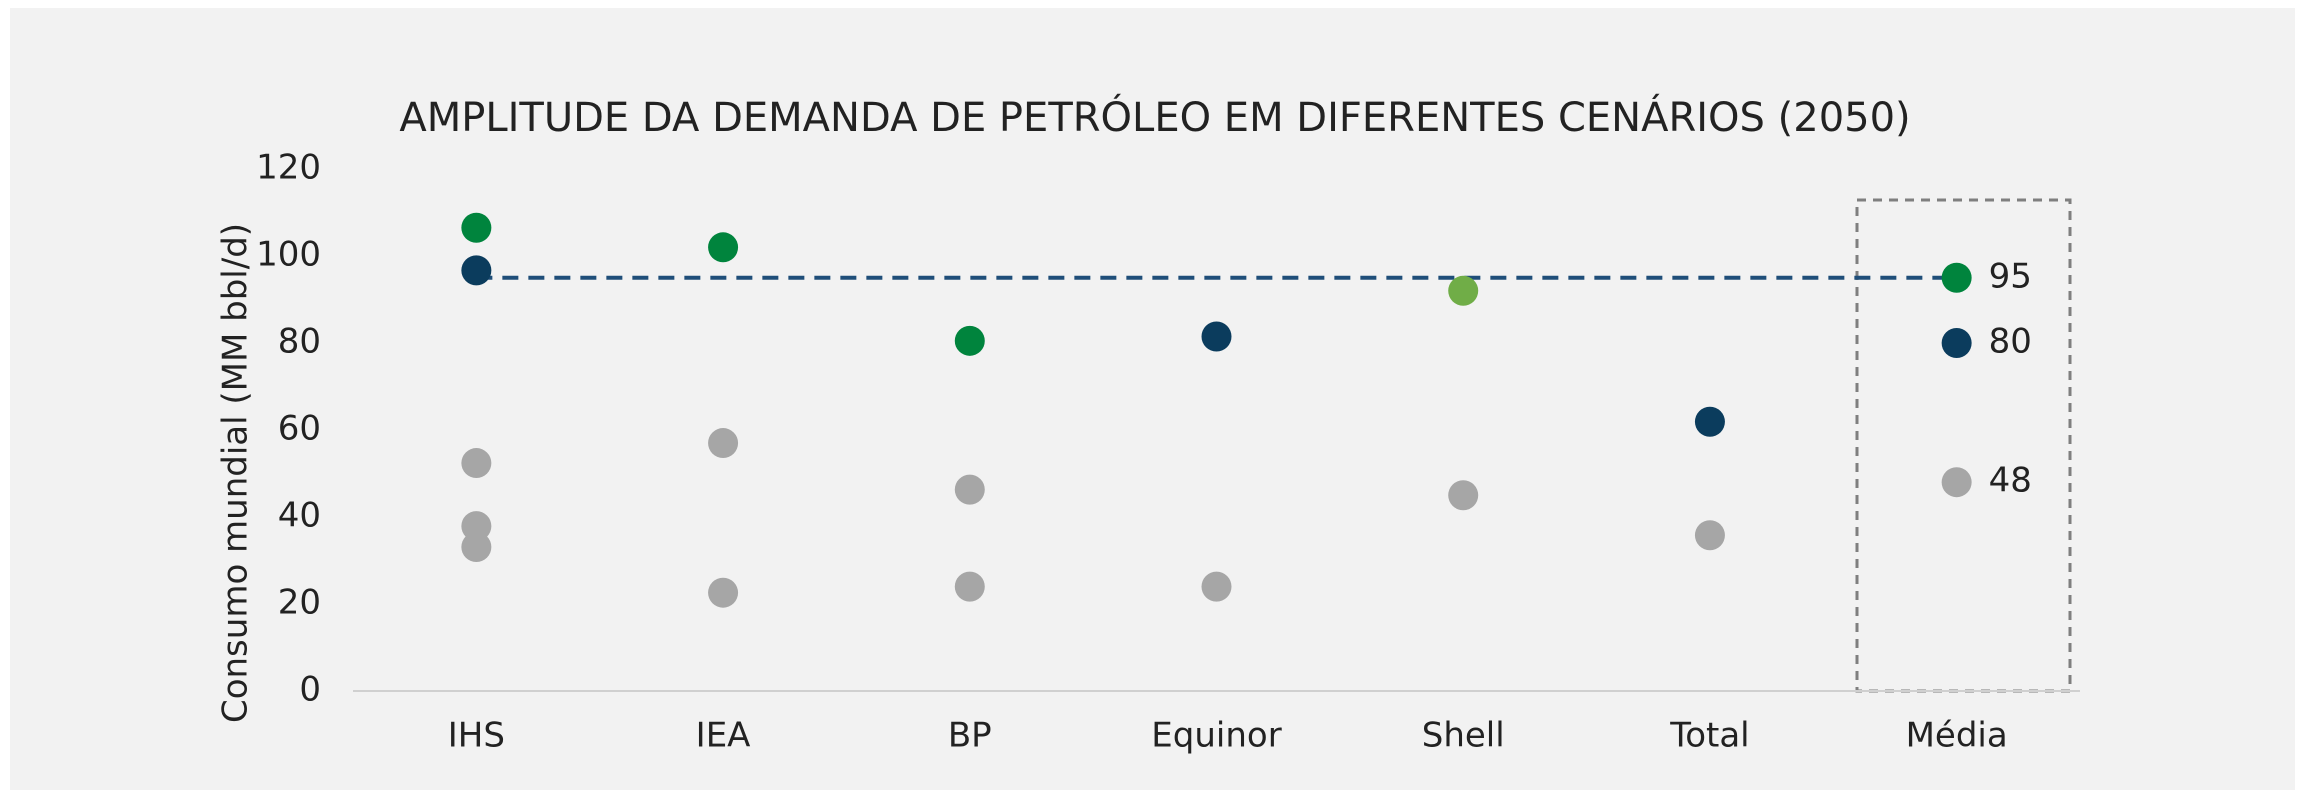  Describe the element at coordinates (299, 429) in the screenshot. I see `y-tick-label: 60` at that location.